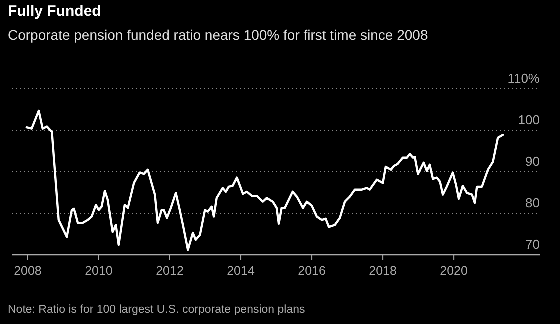 Image resolution: width=560 pixels, height=324 pixels. What do you see at coordinates (55, 11) in the screenshot?
I see `chart-title: Fully Funded` at bounding box center [55, 11].